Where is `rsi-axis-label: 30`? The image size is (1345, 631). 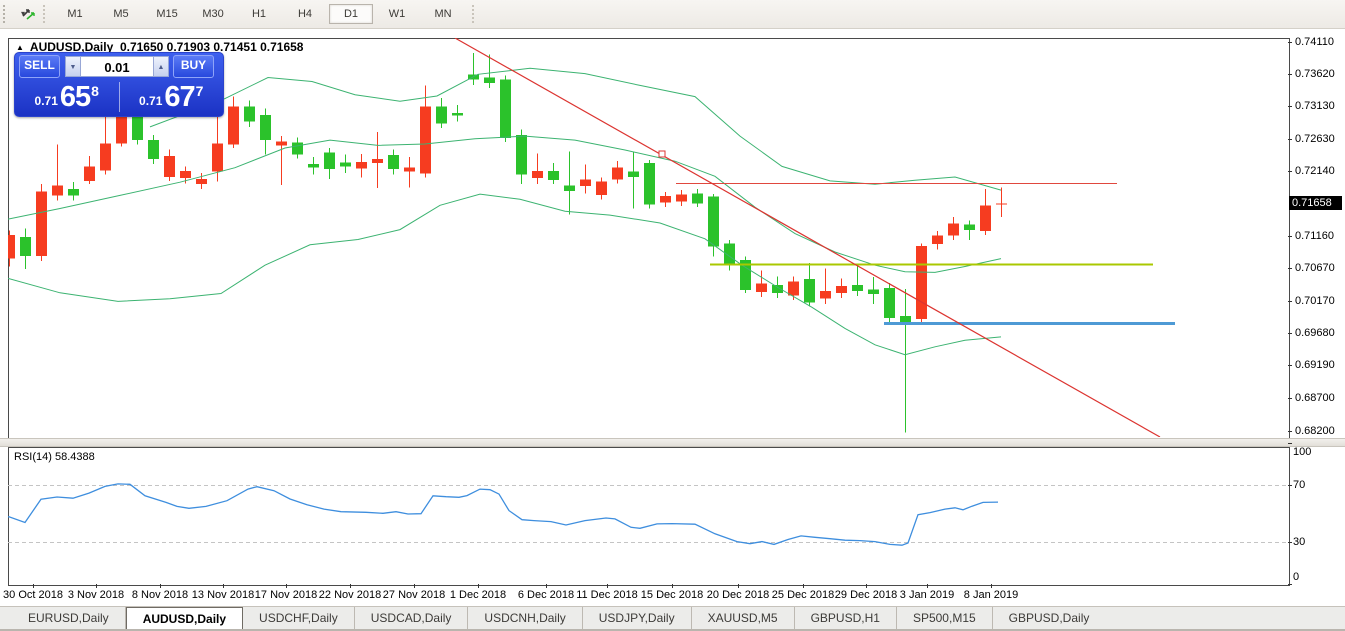 rsi-axis-label: 30 is located at coordinates (1299, 541).